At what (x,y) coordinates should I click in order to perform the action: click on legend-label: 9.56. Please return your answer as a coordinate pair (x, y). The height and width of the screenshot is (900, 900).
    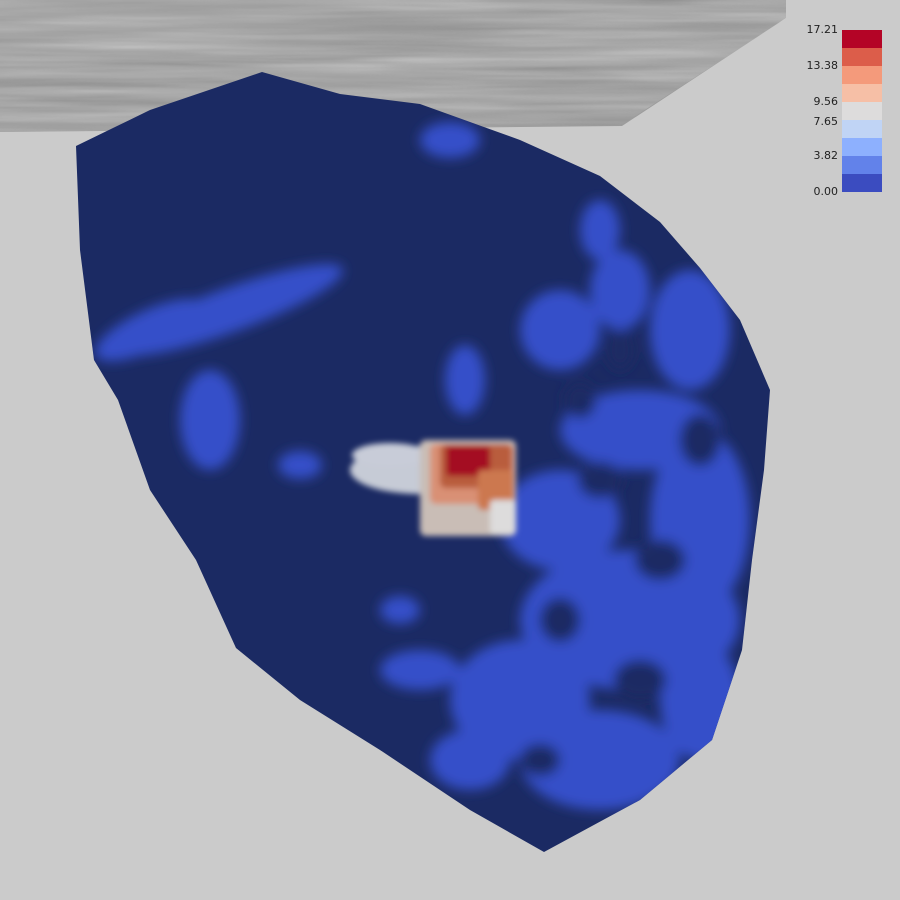
    Looking at the image, I should click on (826, 101).